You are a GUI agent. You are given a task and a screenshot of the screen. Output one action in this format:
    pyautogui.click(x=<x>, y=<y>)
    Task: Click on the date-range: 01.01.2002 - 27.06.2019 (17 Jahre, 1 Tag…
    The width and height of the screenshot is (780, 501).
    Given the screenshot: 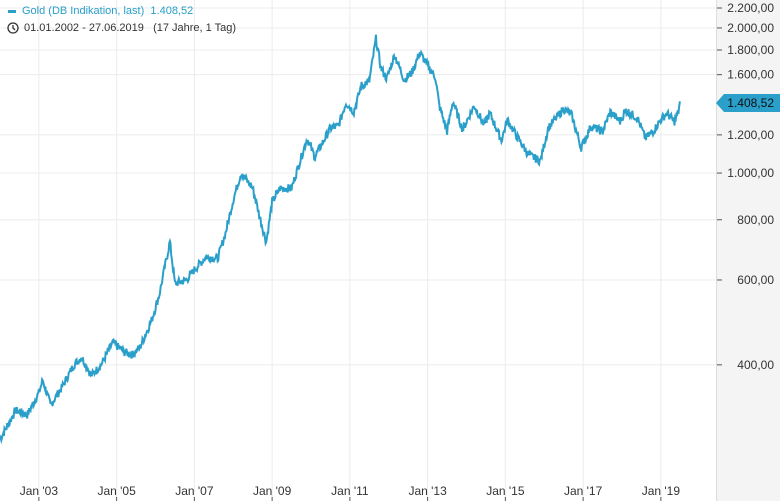 What is the action you would take?
    pyautogui.click(x=121, y=28)
    